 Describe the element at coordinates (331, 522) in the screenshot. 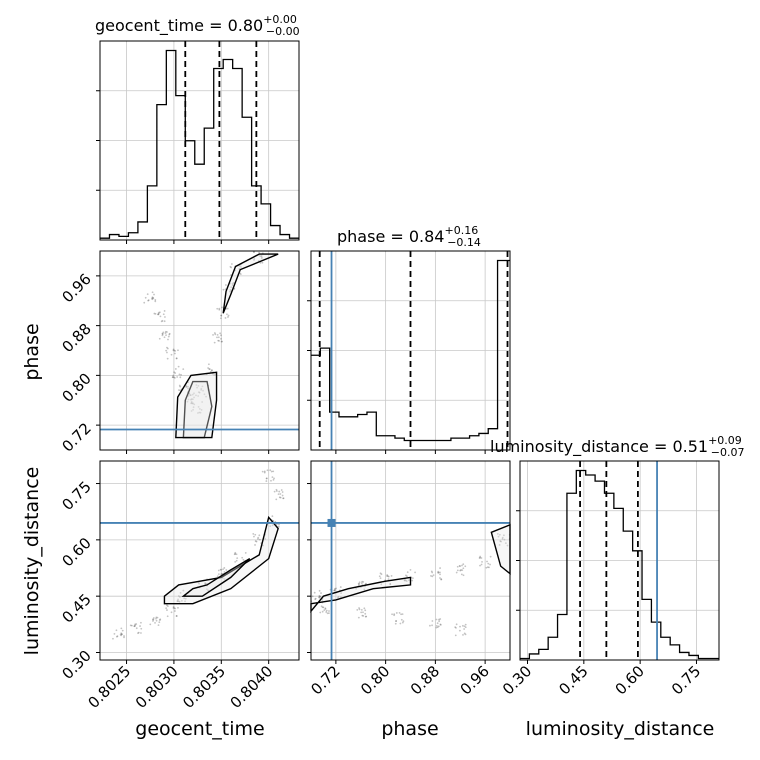

I see `truth-marker` at that location.